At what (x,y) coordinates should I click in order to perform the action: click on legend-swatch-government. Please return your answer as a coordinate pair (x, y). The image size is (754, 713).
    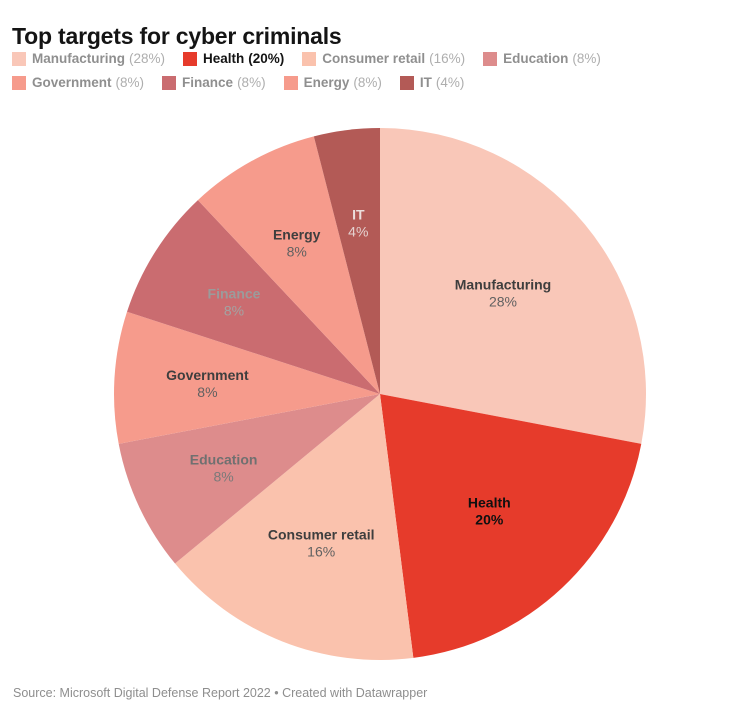
    Looking at the image, I should click on (19, 83).